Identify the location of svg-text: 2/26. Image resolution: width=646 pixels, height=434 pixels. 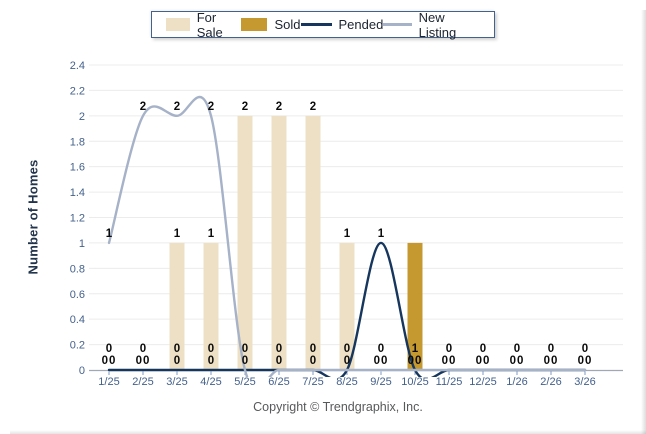
(550, 382).